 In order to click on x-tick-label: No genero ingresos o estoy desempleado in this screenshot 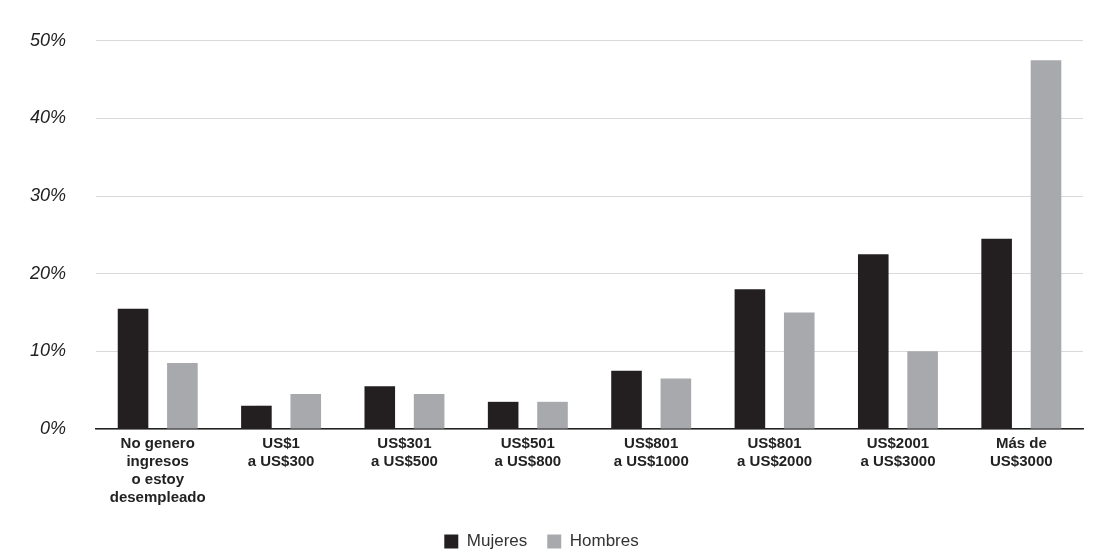, I will do `click(157, 470)`.